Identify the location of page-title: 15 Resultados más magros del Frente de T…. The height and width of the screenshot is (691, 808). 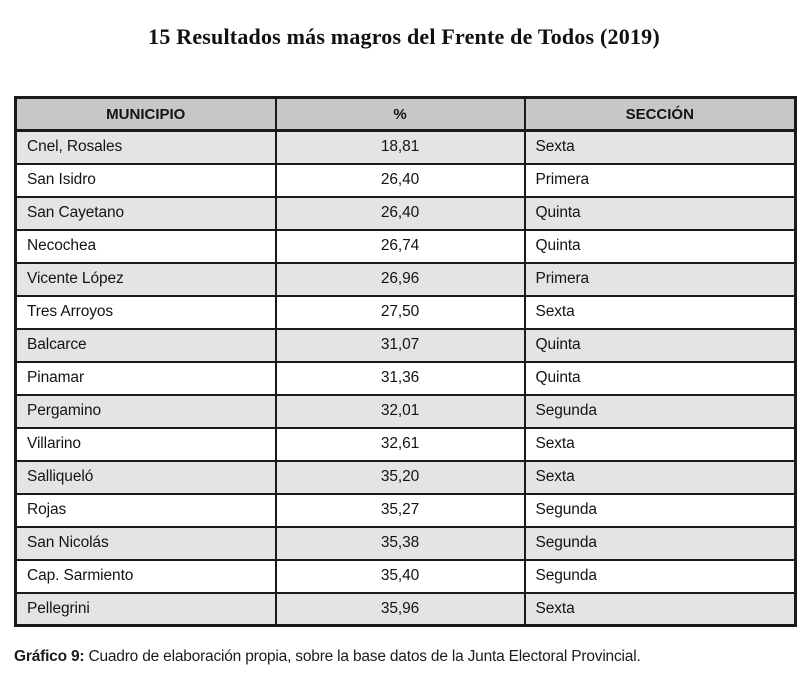
(404, 36).